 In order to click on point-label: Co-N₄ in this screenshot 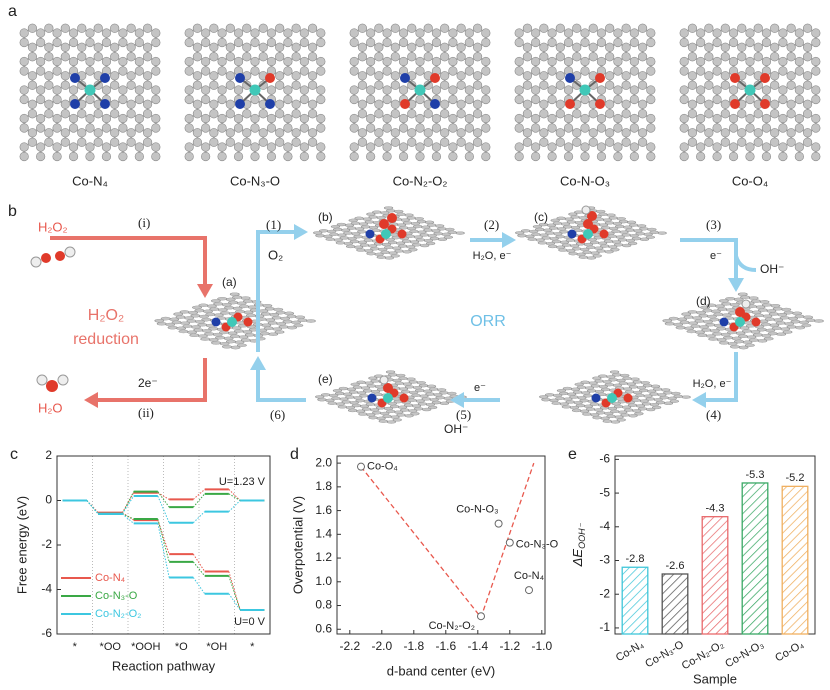, I will do `click(529, 576)`.